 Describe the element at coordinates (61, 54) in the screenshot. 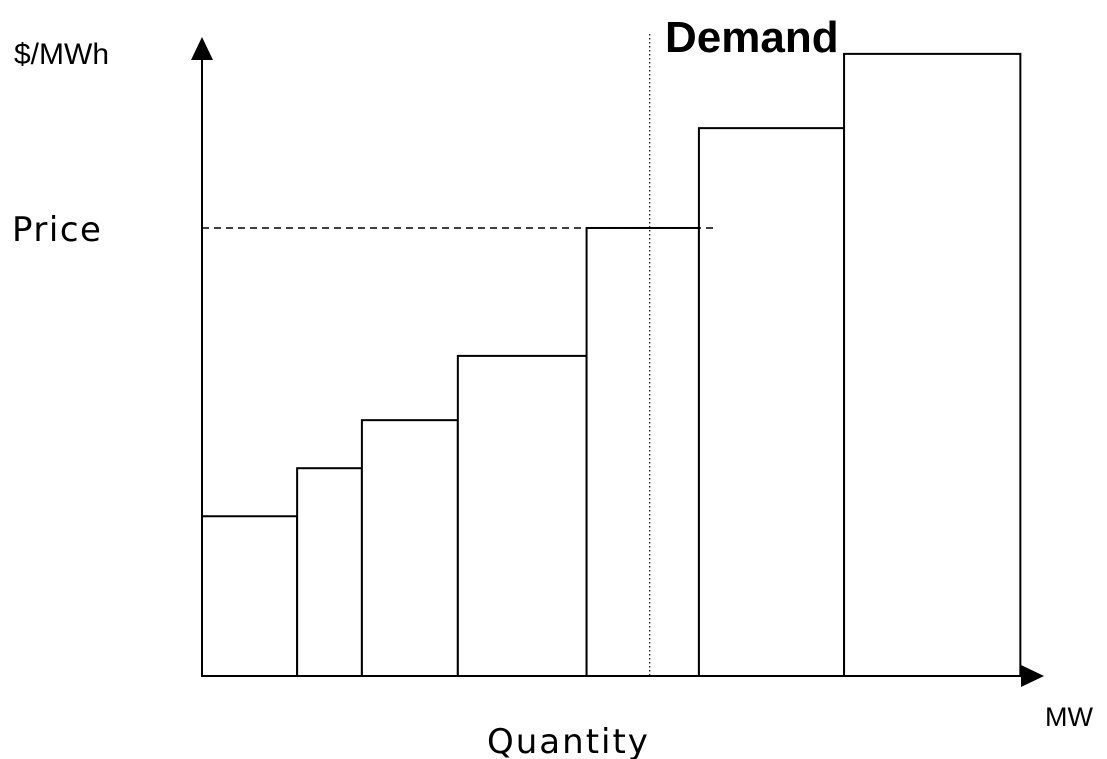

I see `y-axis-label: $/MWh` at that location.